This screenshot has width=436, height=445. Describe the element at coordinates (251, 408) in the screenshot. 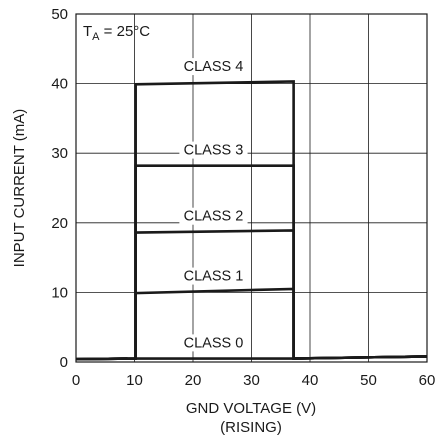

I see `x-axis-label: GND VOLTAGE (V)` at that location.